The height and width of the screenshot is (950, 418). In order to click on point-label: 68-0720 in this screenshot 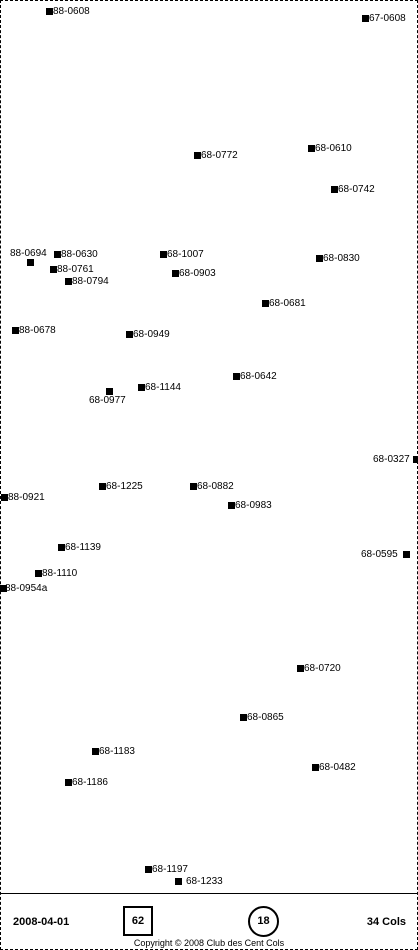, I will do `click(322, 668)`.